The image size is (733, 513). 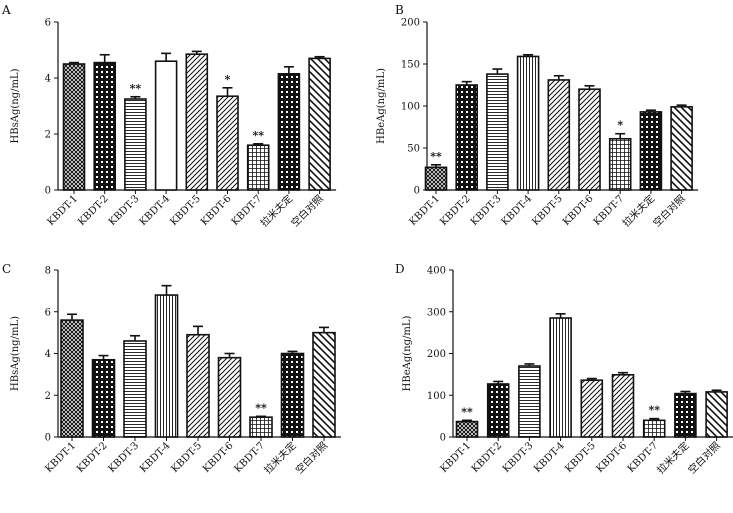 I want to click on y-tick-label: 400, so click(x=436, y=271).